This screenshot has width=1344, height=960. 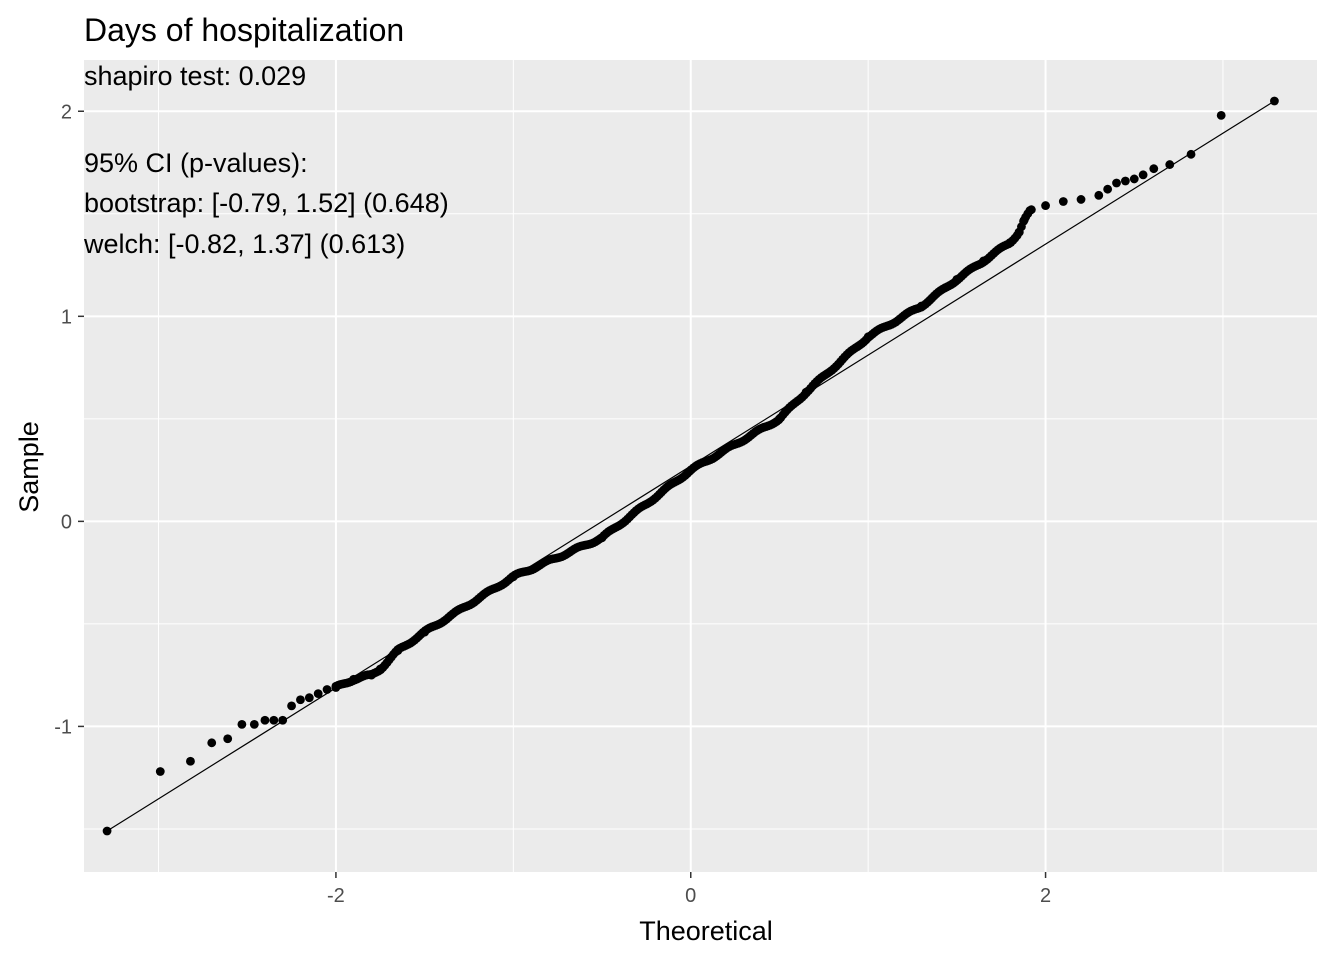 I want to click on y-tick-label: 2, so click(x=66, y=112).